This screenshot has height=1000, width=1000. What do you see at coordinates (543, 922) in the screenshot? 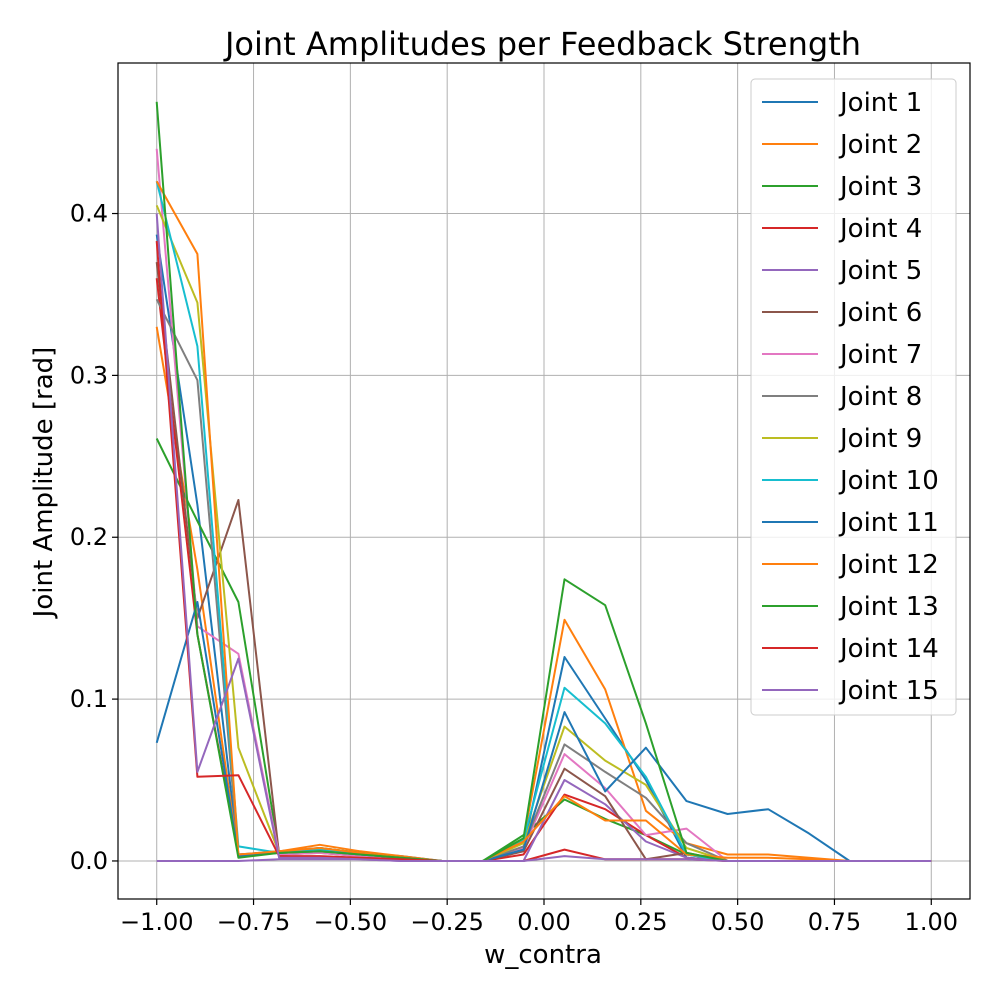
I see `x-tick-label: 0.00` at bounding box center [543, 922].